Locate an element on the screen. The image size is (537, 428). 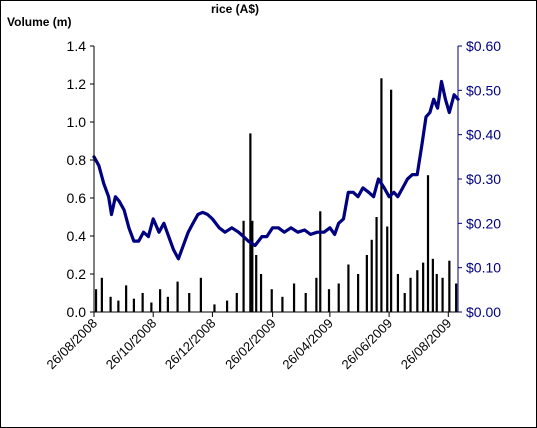
right-tick-label: $0.50 is located at coordinates (483, 90).